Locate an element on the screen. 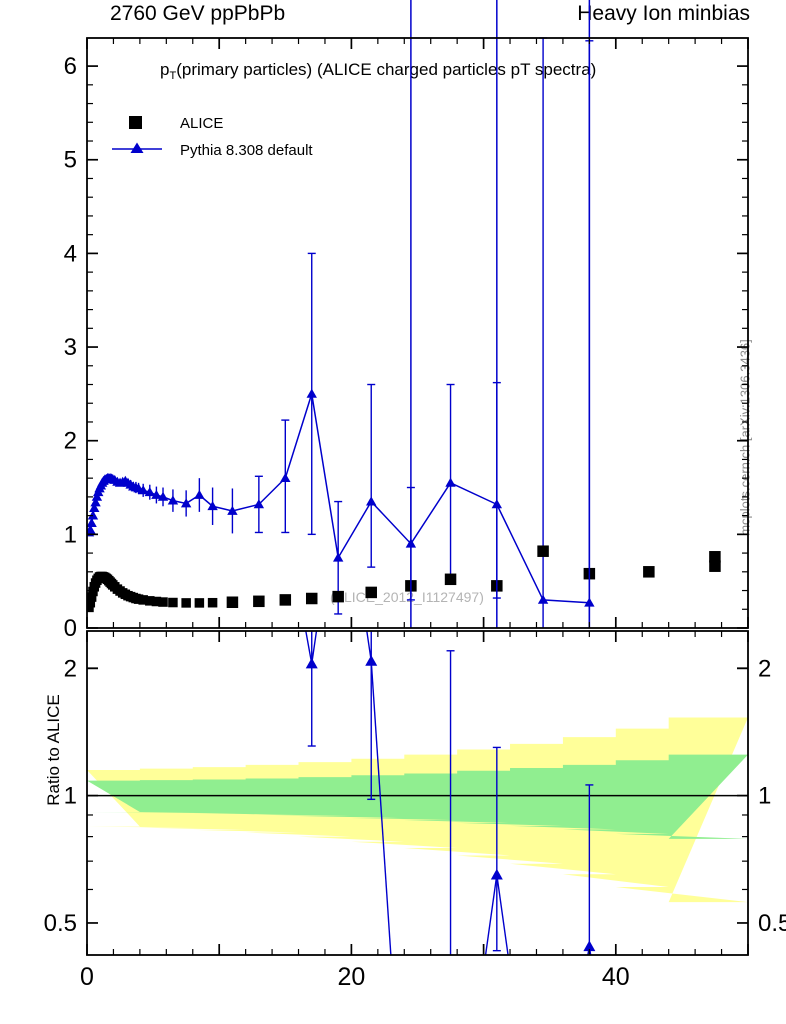 The height and width of the screenshot is (1024, 786). ratio-y-tick-label-left: 1 is located at coordinates (70, 796).